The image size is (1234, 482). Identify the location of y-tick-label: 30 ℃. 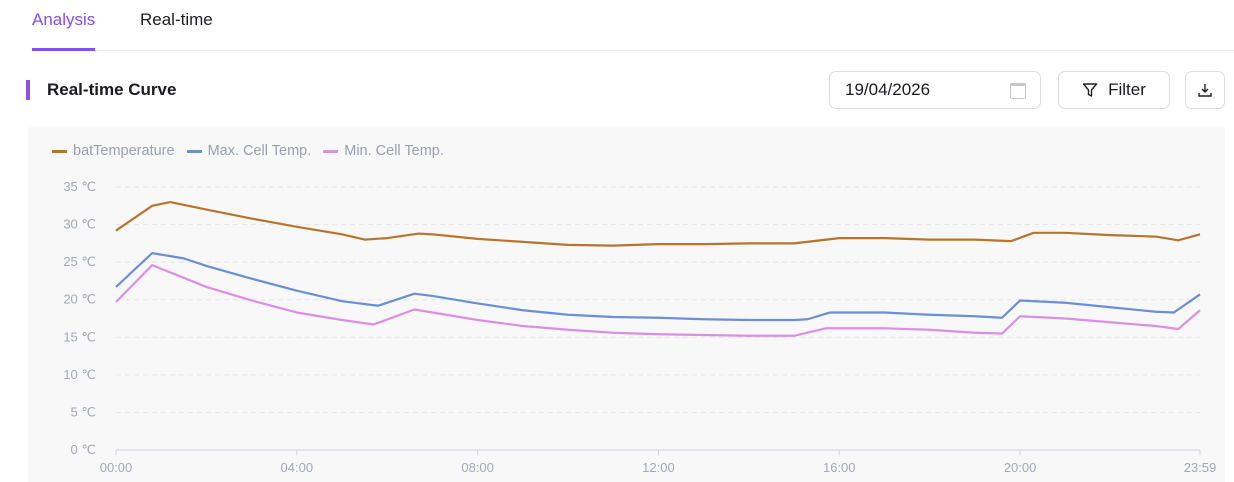
(79, 224).